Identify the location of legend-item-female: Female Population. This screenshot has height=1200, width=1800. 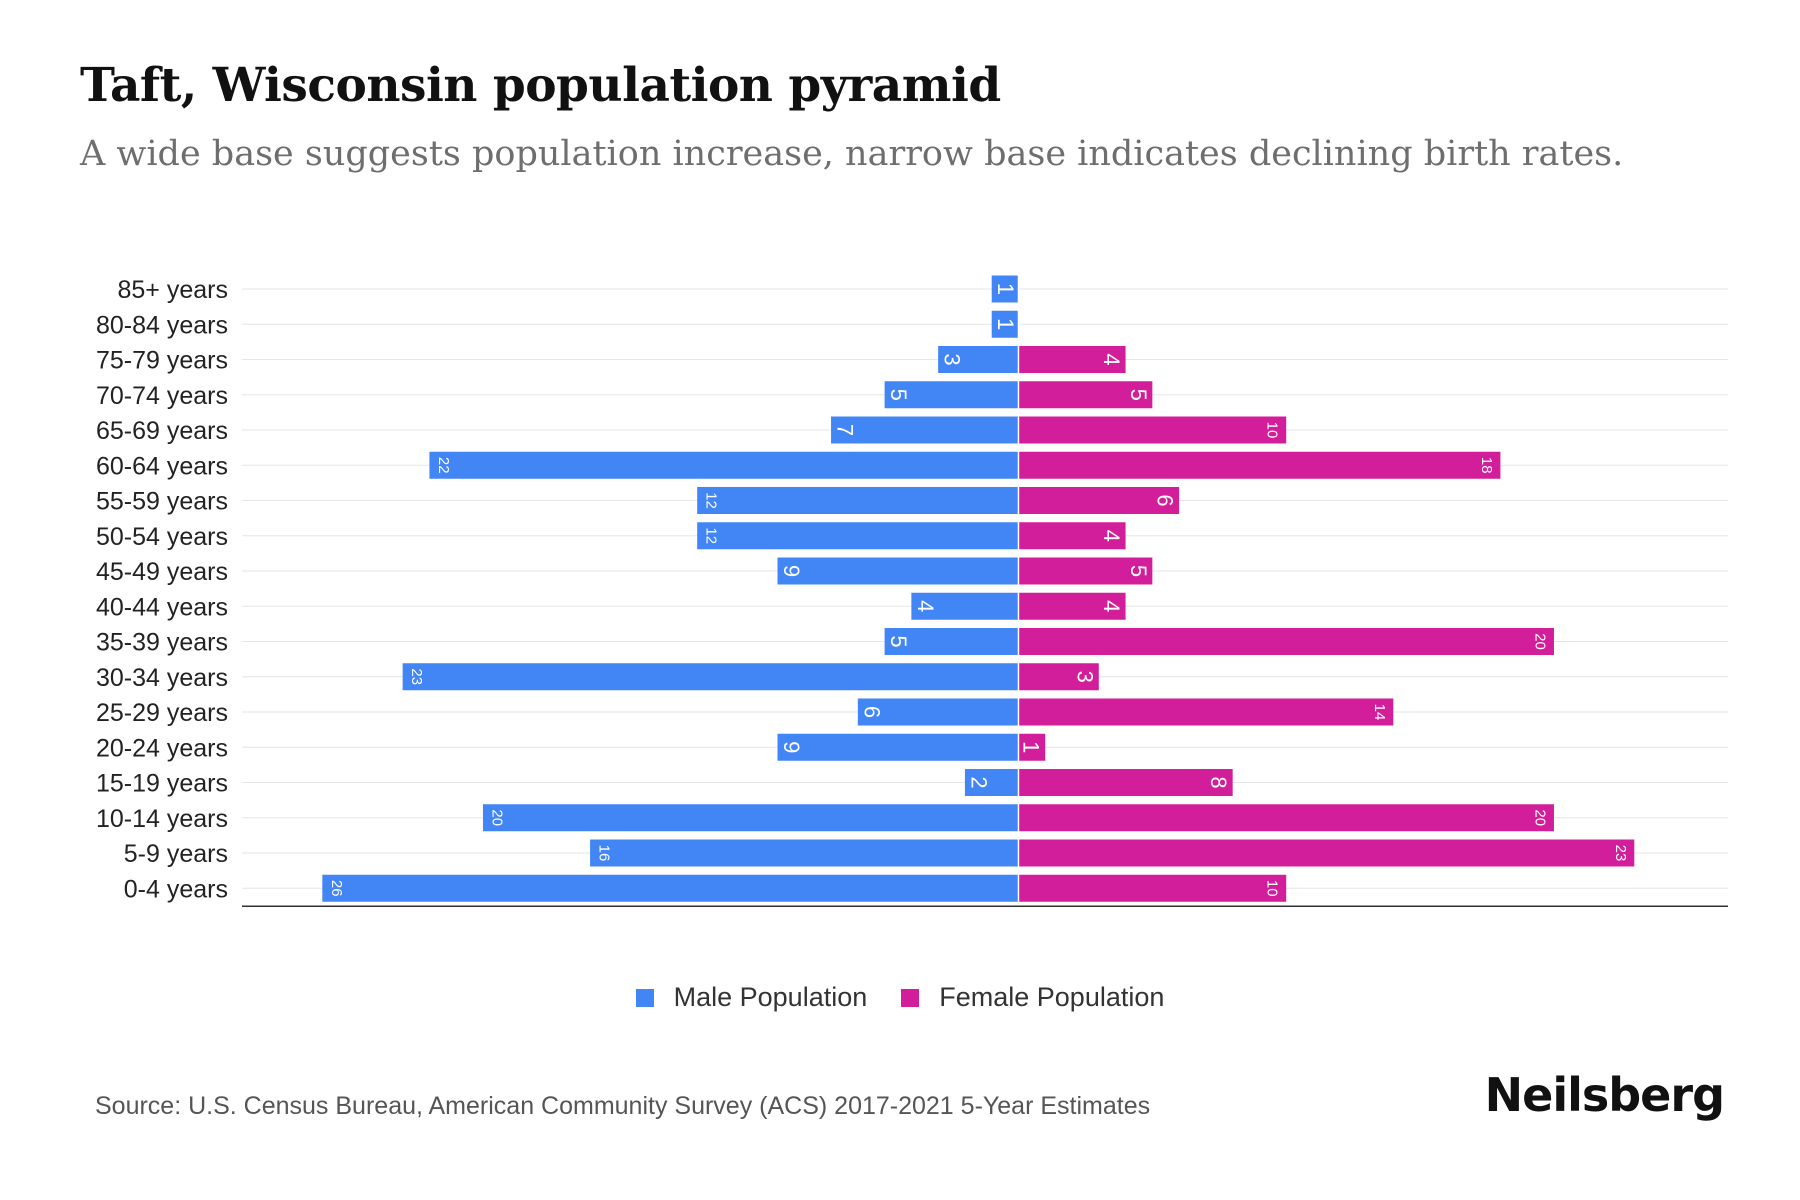
(1032, 997).